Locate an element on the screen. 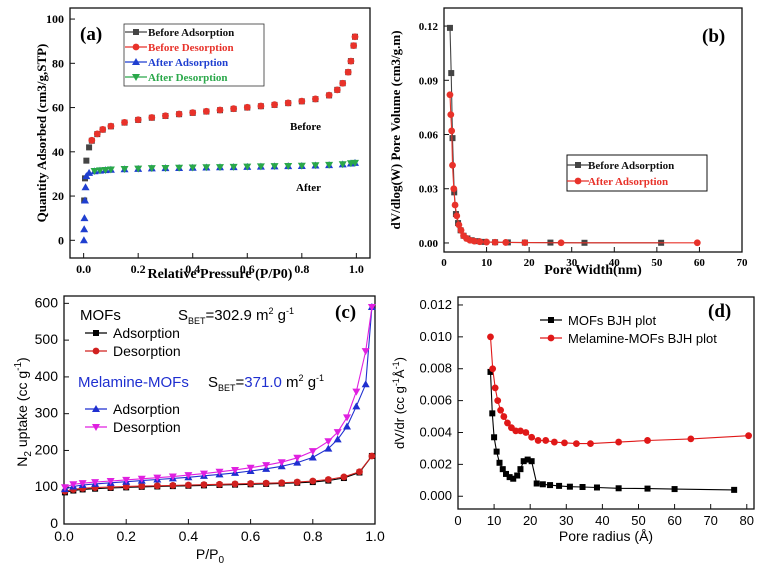 This screenshot has width=764, height=570. panel-d-y-tick-label: 0.000 is located at coordinates (435, 495).